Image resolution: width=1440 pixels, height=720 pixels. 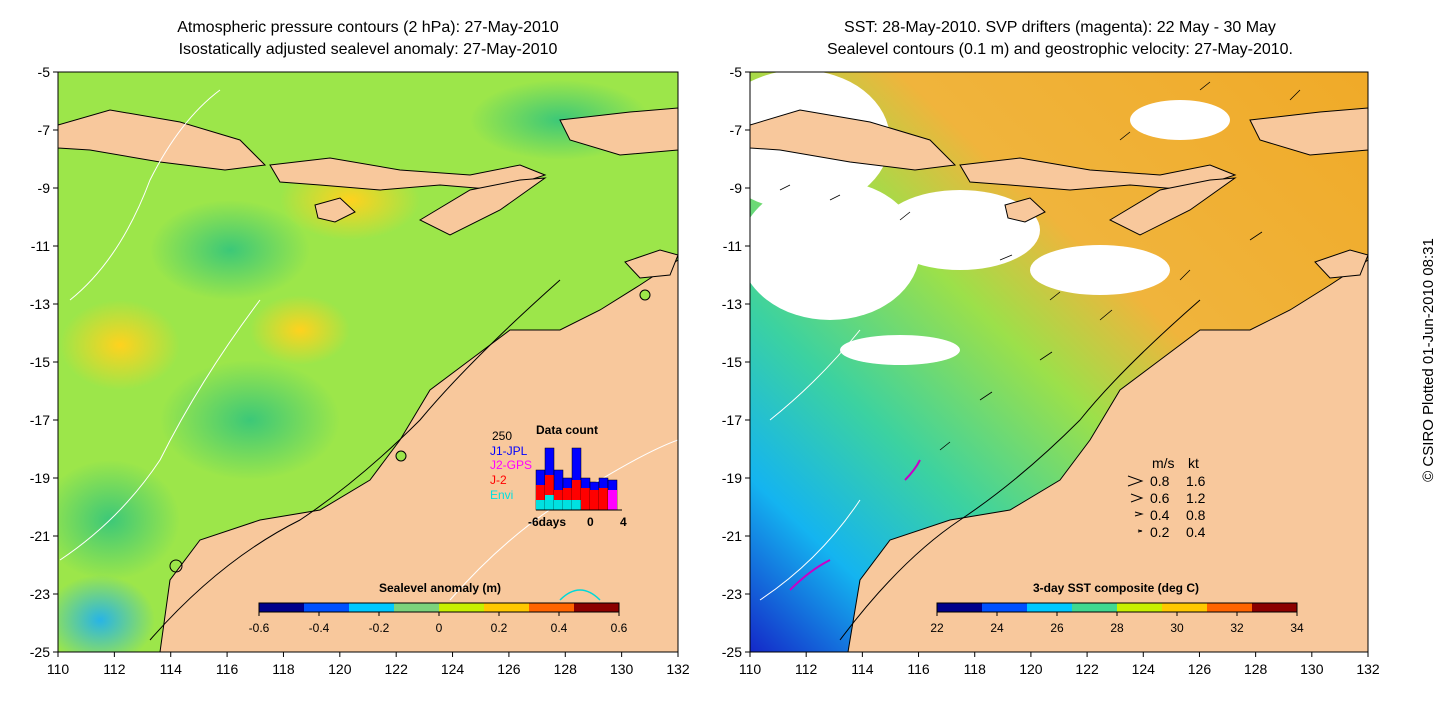 I want to click on right-colorbar-tick: 34, so click(x=1297, y=628).